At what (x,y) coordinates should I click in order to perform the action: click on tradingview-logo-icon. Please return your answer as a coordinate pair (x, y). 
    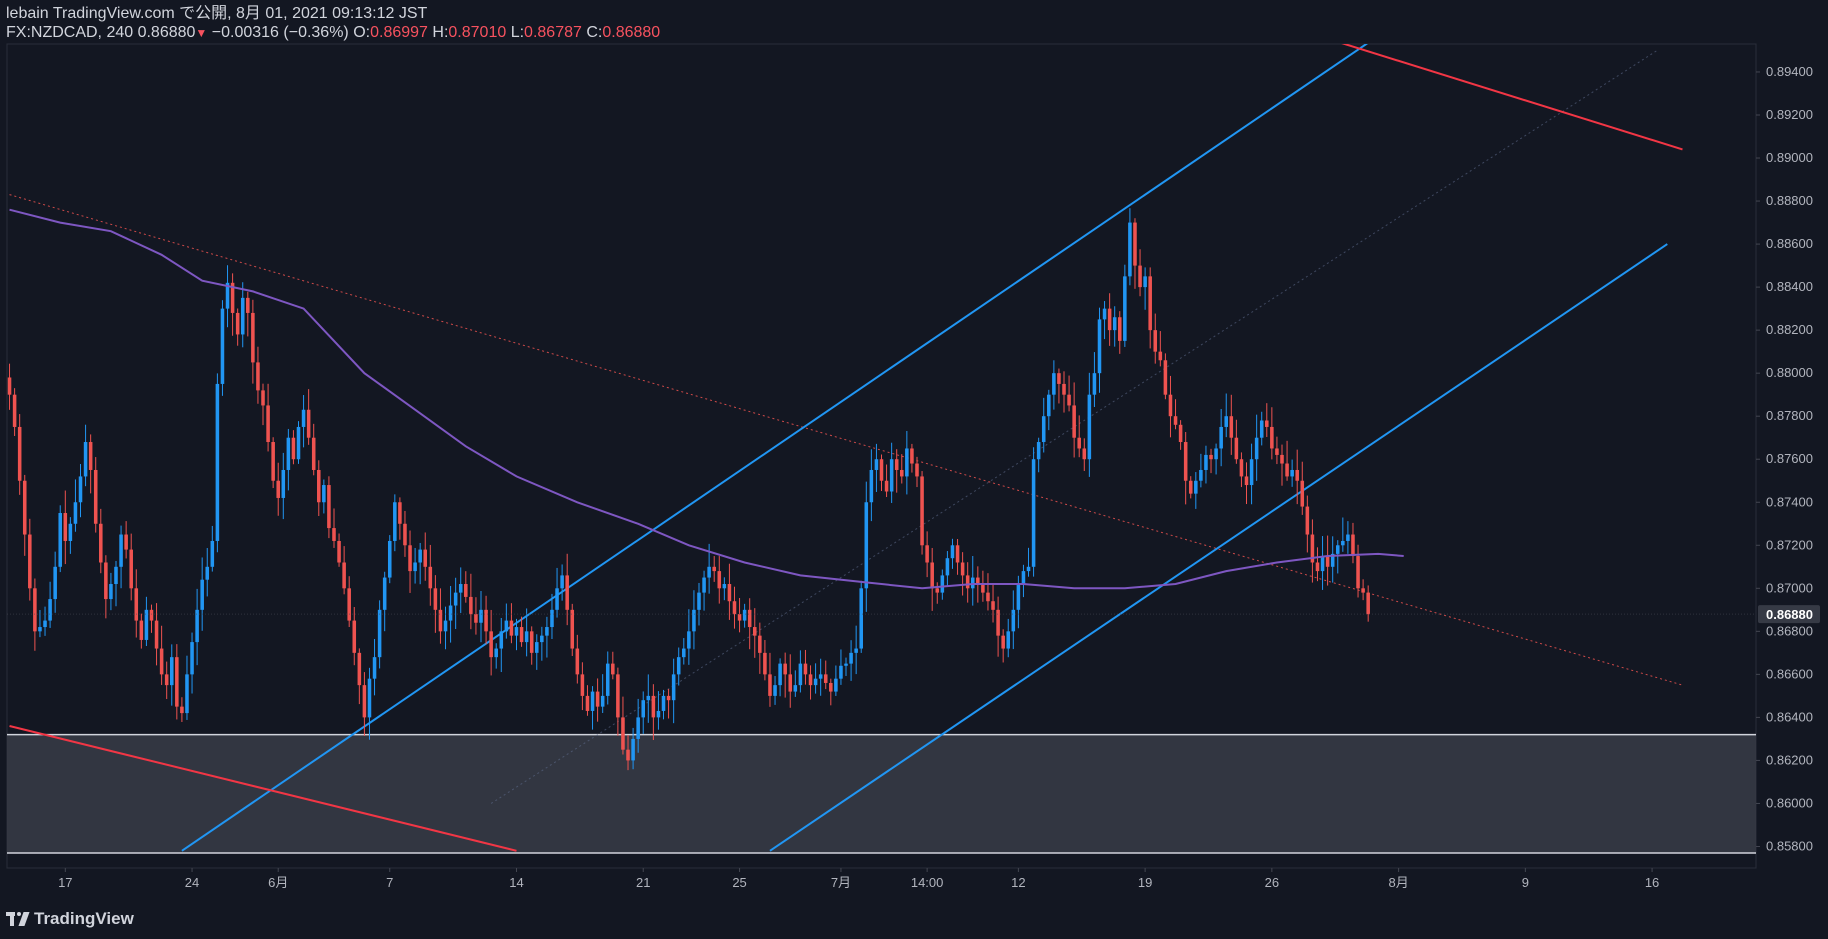
    Looking at the image, I should click on (18, 919).